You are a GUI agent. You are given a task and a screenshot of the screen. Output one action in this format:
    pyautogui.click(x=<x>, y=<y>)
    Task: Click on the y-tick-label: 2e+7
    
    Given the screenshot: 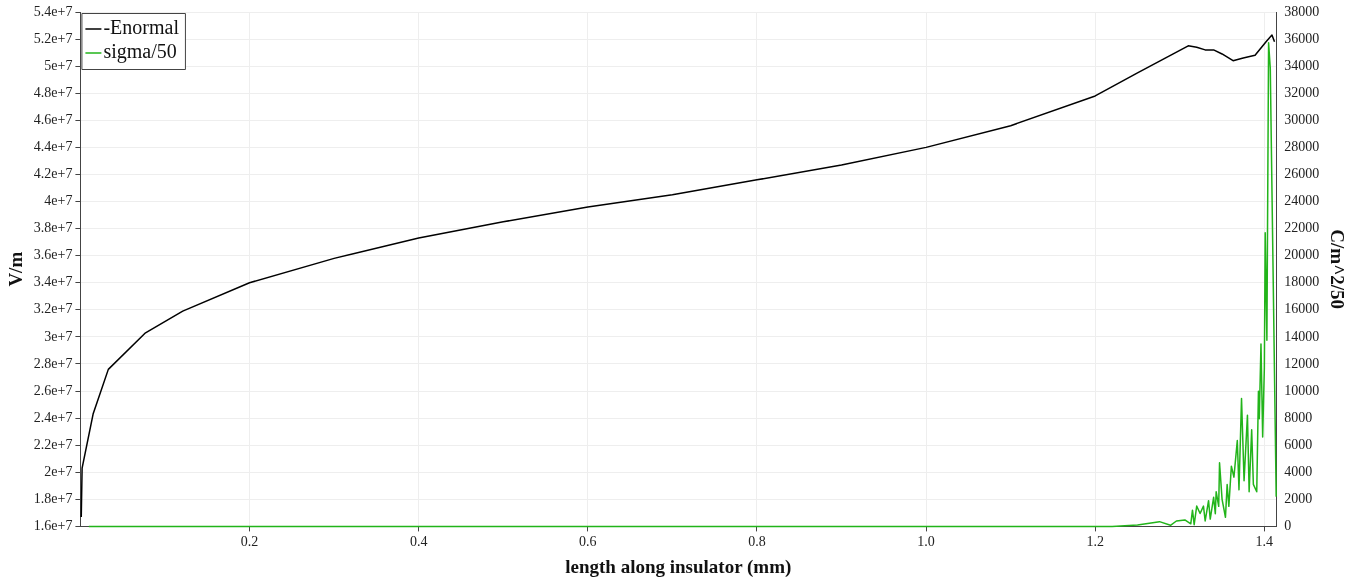 What is the action you would take?
    pyautogui.click(x=58, y=471)
    